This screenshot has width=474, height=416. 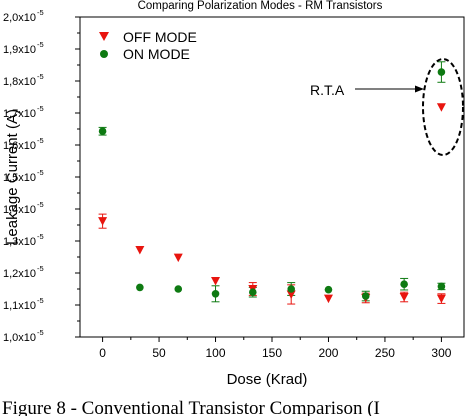 I want to click on rta-annotation: R.T.A, so click(x=387, y=107).